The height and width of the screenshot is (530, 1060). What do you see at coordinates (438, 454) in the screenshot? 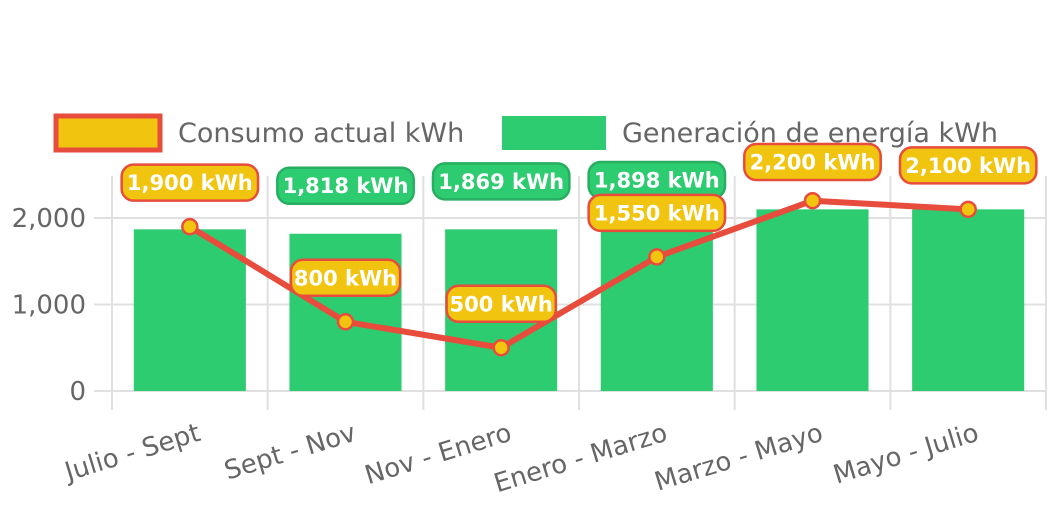
I see `x-tick-label: Nov - Enero` at bounding box center [438, 454].